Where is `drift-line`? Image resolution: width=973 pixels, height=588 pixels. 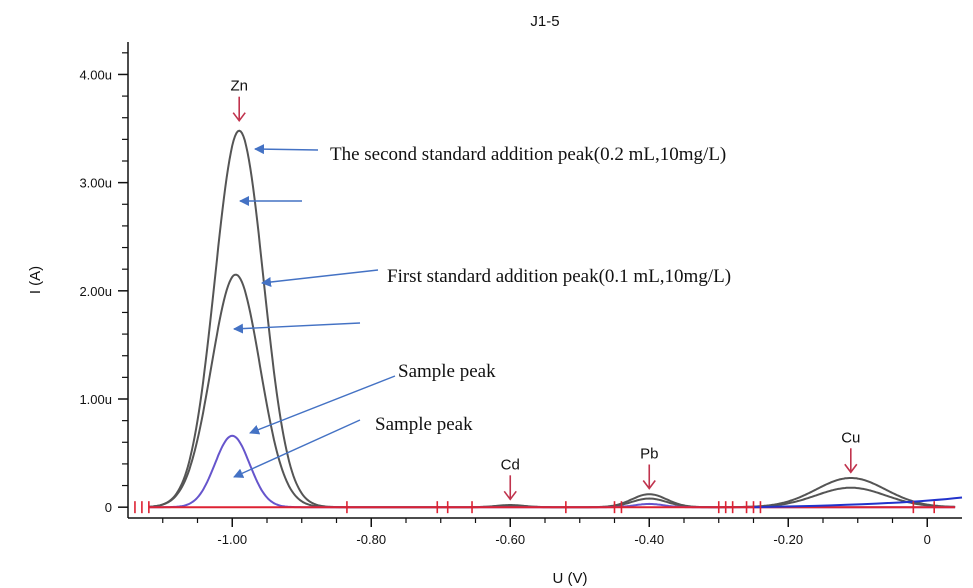 drift-line is located at coordinates (858, 502).